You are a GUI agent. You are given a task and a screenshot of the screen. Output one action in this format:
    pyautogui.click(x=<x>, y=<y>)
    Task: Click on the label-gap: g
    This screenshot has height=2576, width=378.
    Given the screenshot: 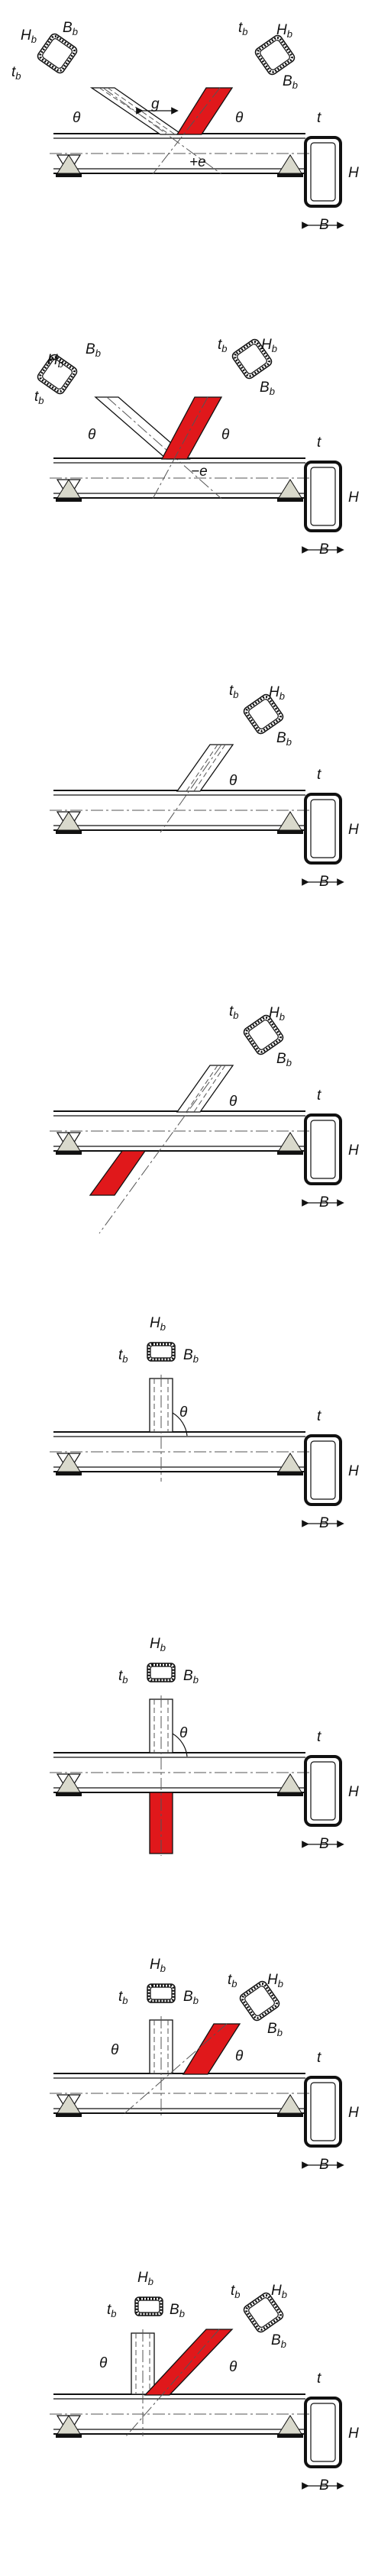 What is the action you would take?
    pyautogui.click(x=155, y=104)
    